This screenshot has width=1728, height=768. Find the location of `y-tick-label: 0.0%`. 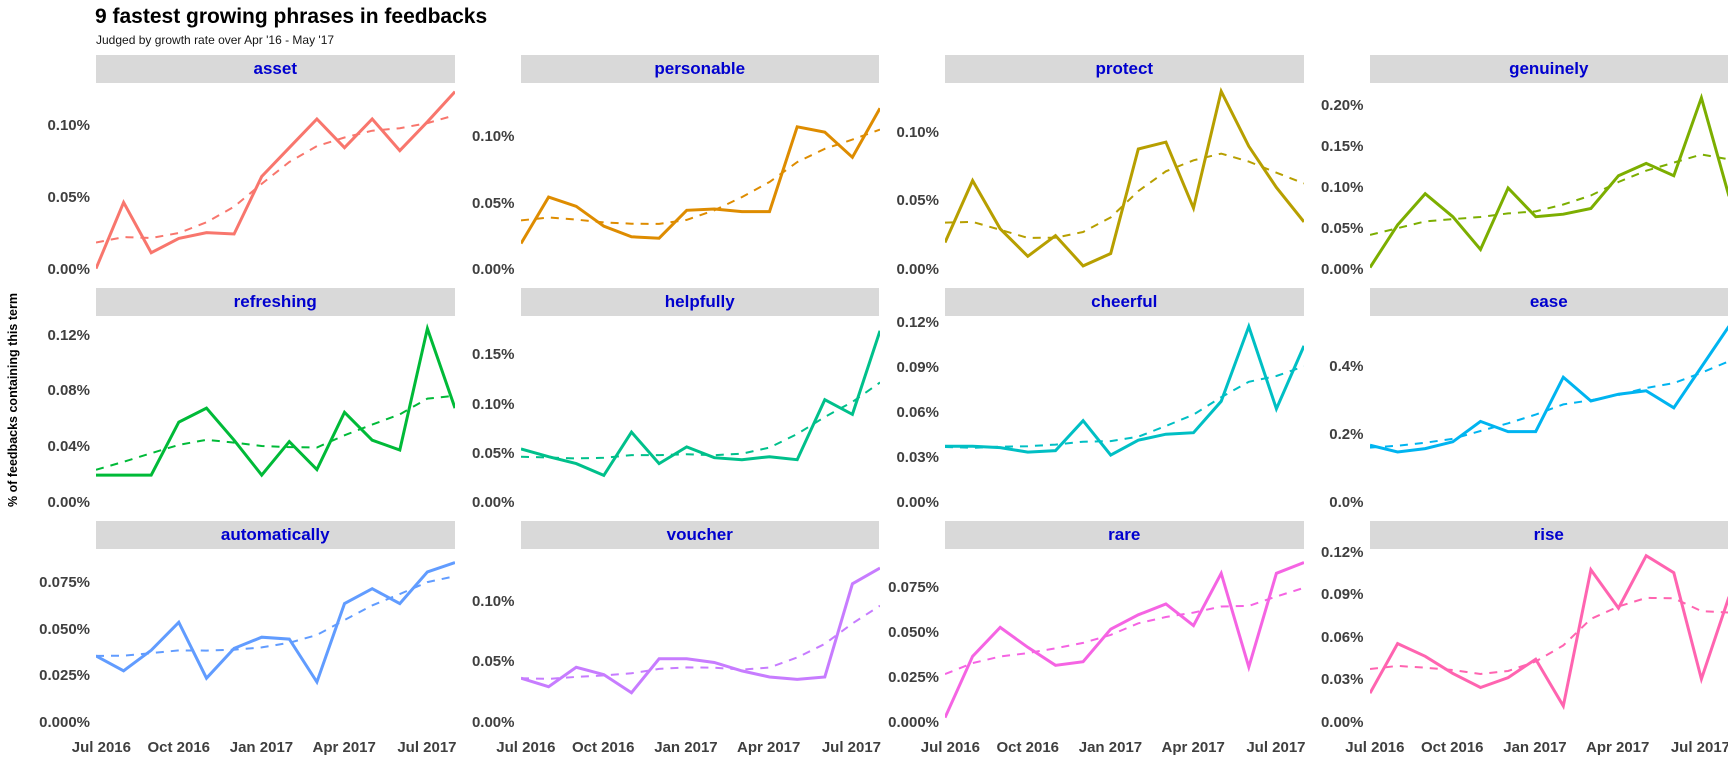

y-tick-label: 0.0% is located at coordinates (1346, 502).